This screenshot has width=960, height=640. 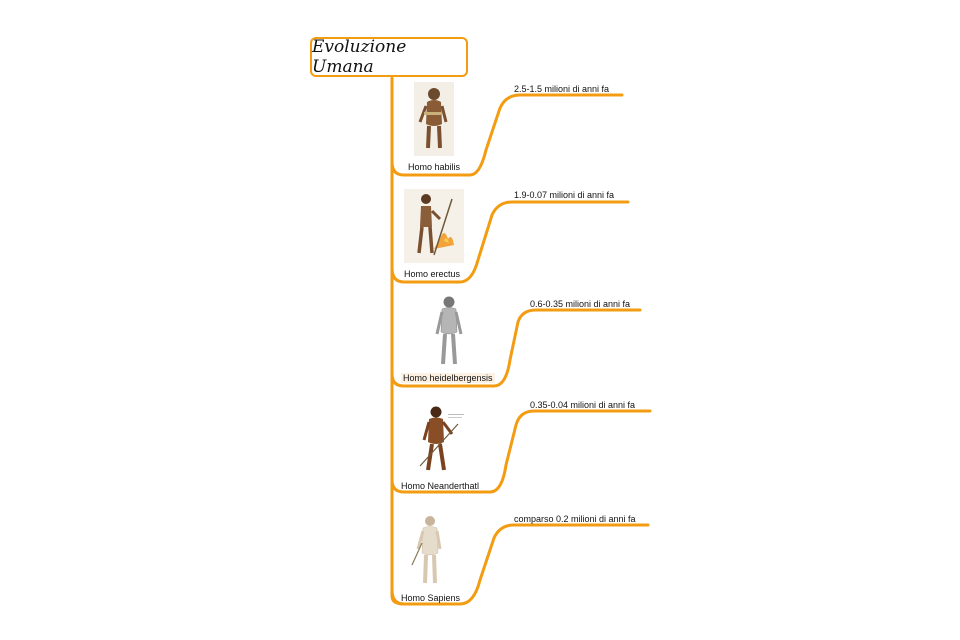 I want to click on species-label-erectus: Homo erectus, so click(x=432, y=274).